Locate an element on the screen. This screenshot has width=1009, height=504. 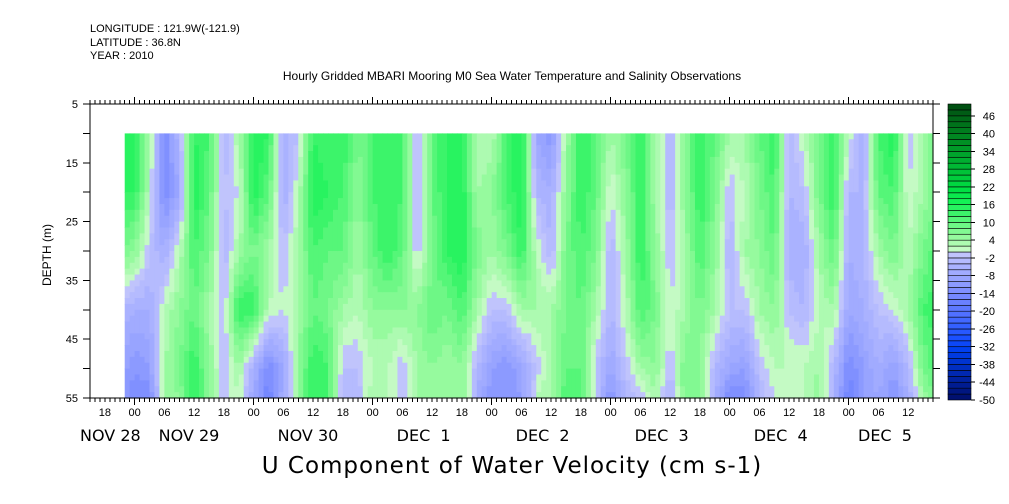
x-hour-label: 18 is located at coordinates (462, 413).